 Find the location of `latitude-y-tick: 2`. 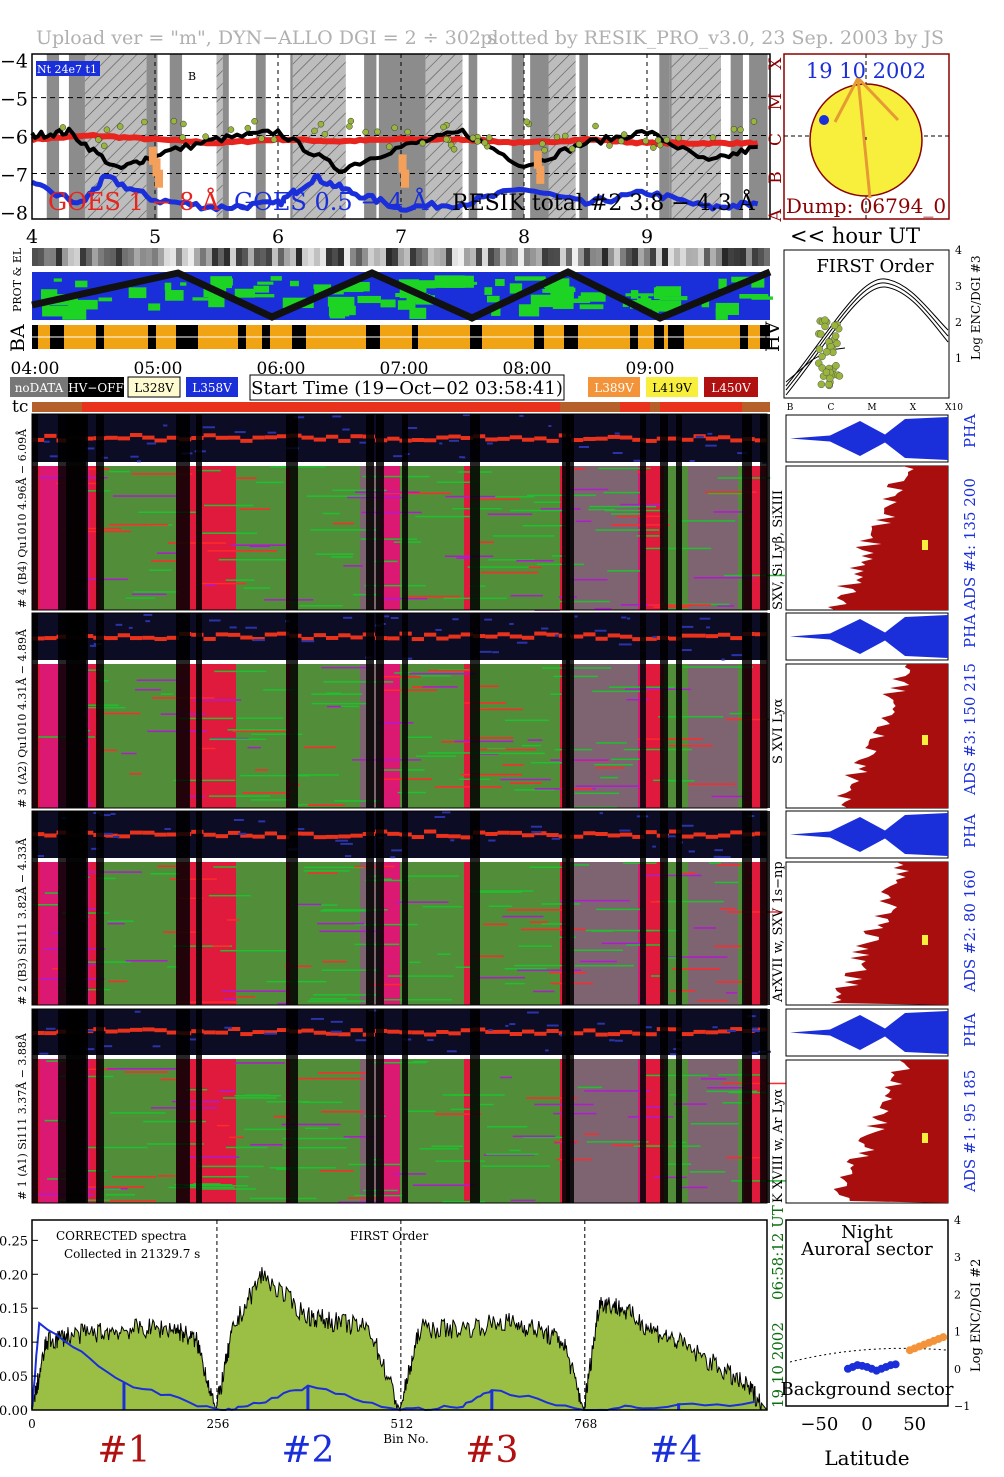

latitude-y-tick: 2 is located at coordinates (957, 1294).